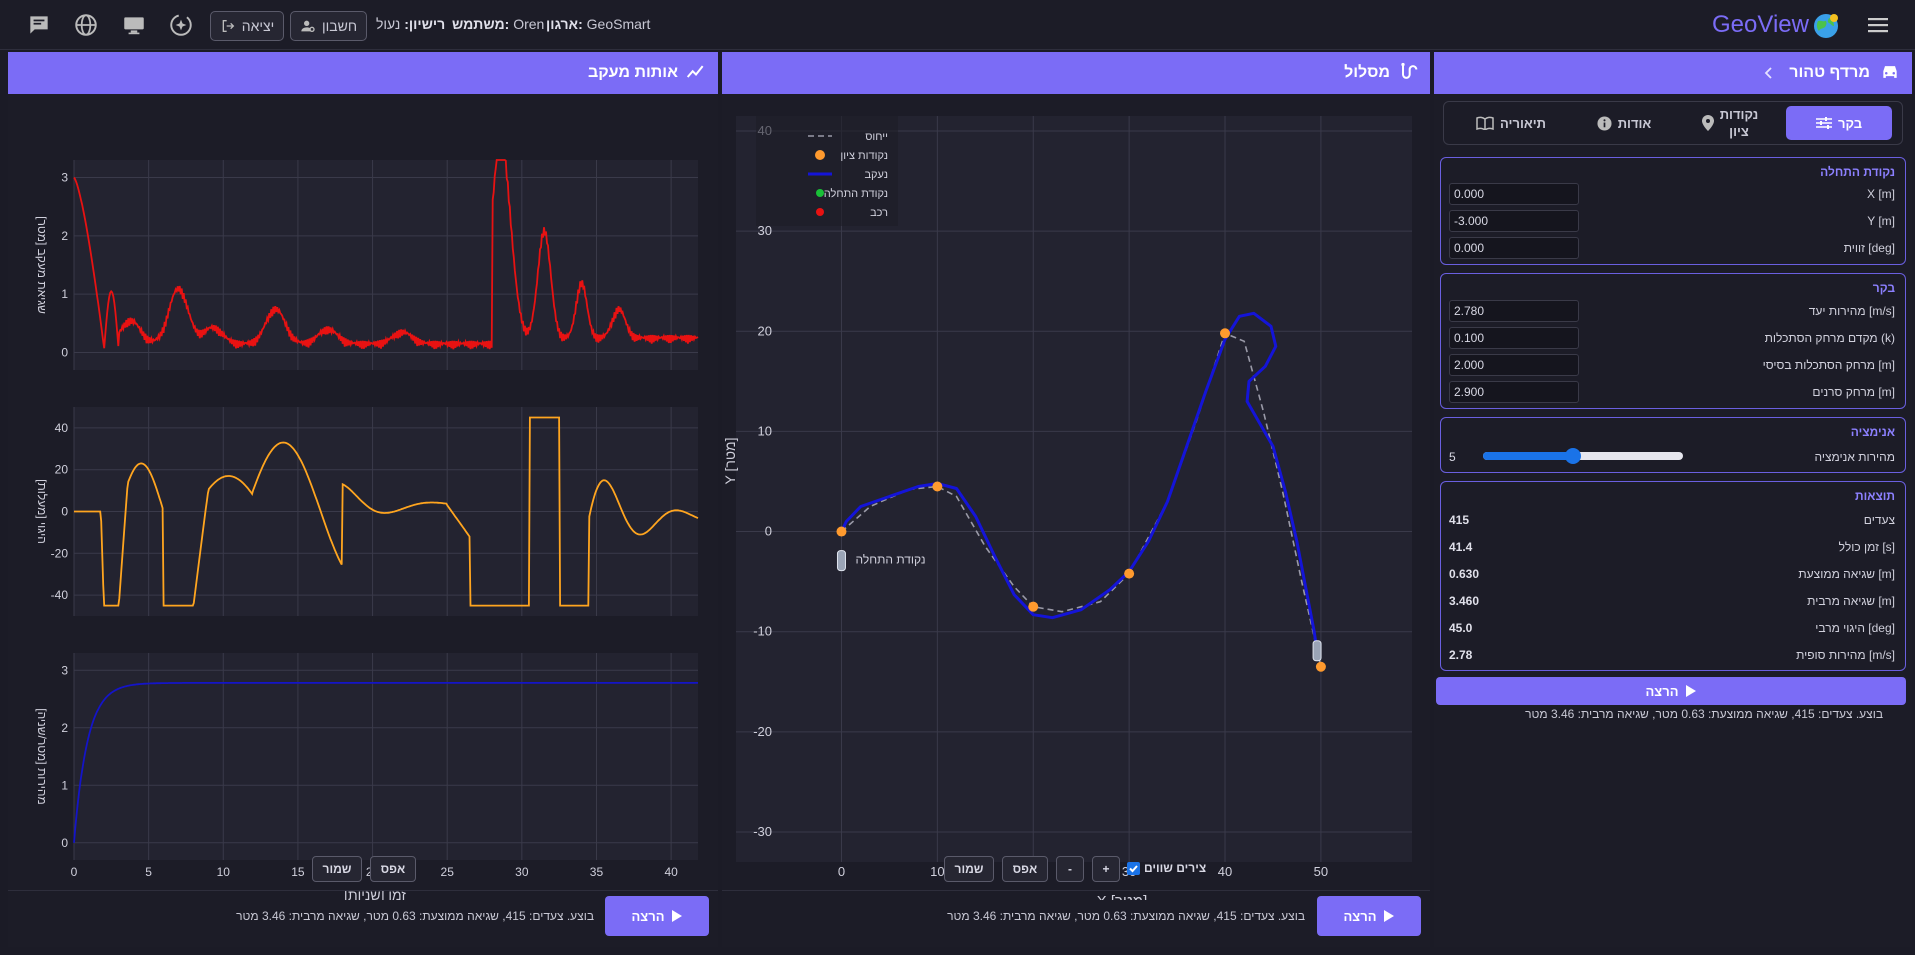  Describe the element at coordinates (1707, 123) in the screenshot. I see `map-pin-icon` at that location.